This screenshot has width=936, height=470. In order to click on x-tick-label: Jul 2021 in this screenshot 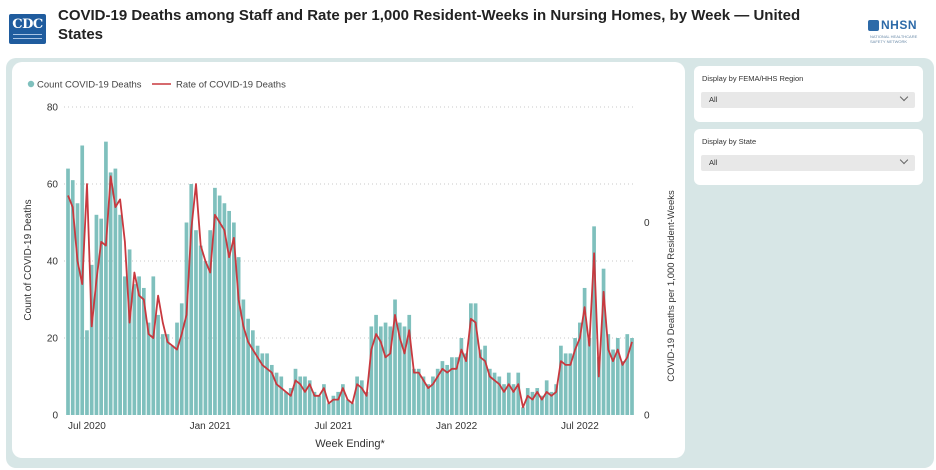, I will do `click(334, 426)`.